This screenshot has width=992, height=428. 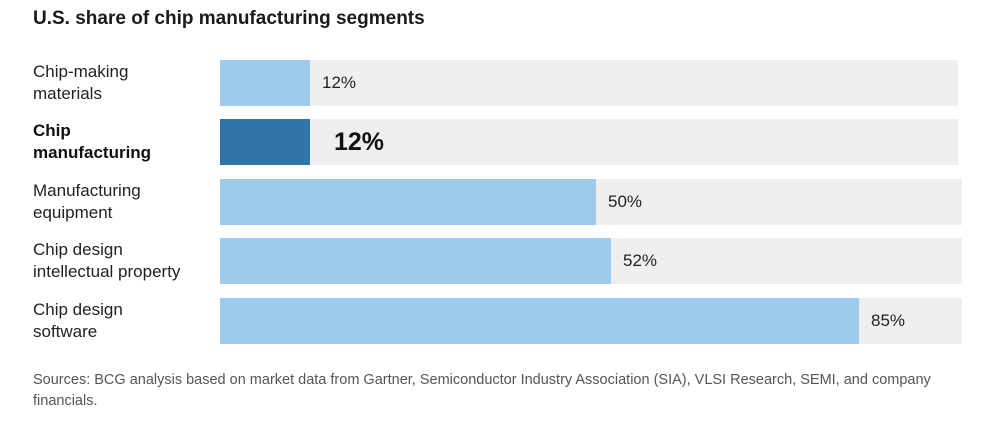 I want to click on category-label: Manufacturing equipment, so click(x=87, y=201).